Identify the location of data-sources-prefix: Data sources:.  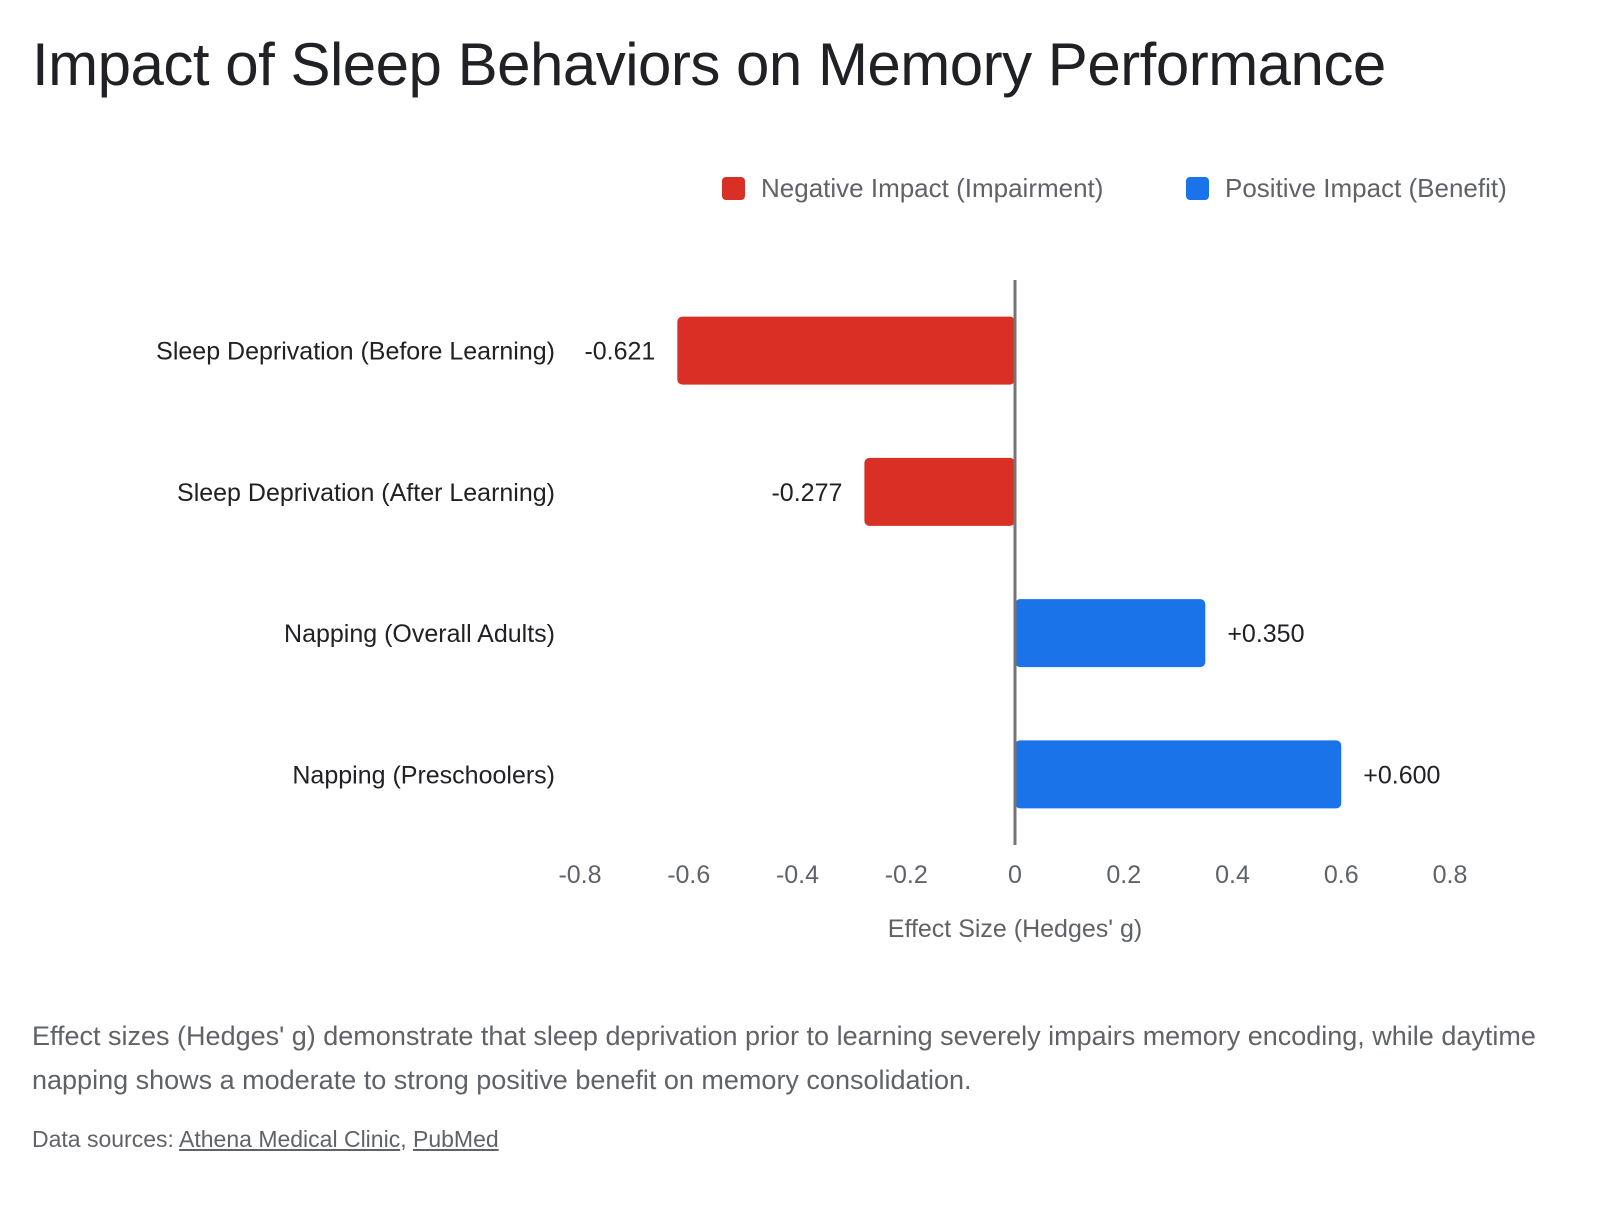
(103, 1139).